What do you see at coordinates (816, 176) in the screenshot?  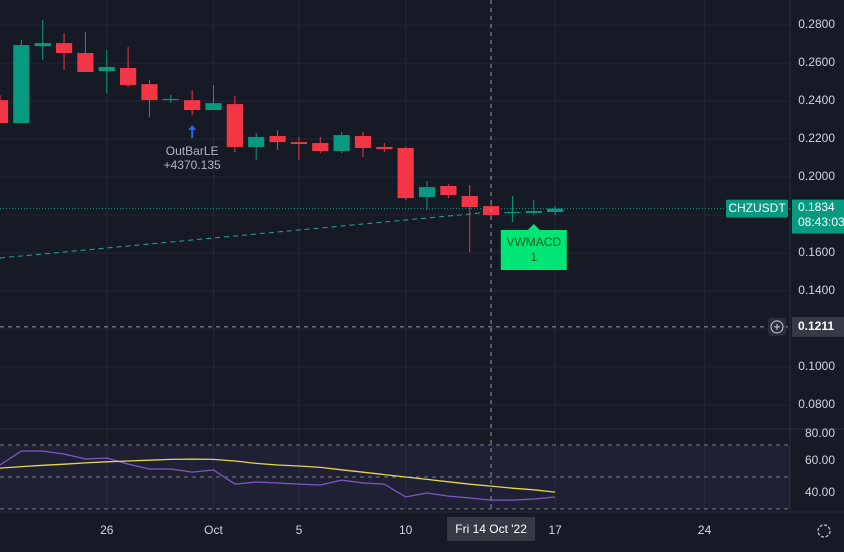 I see `y-tick-label: 0.2000` at bounding box center [816, 176].